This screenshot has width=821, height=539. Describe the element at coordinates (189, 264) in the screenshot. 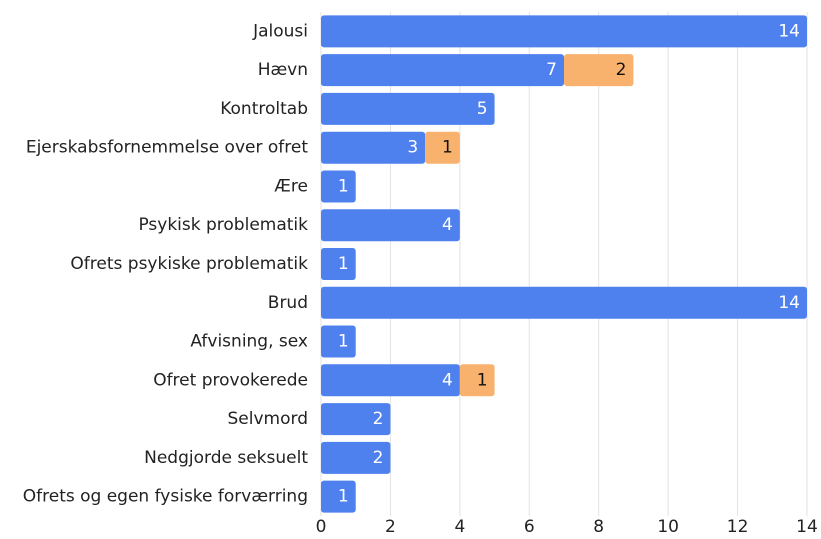

I see `y-tick-label: Ofrets psykiske problematik` at that location.